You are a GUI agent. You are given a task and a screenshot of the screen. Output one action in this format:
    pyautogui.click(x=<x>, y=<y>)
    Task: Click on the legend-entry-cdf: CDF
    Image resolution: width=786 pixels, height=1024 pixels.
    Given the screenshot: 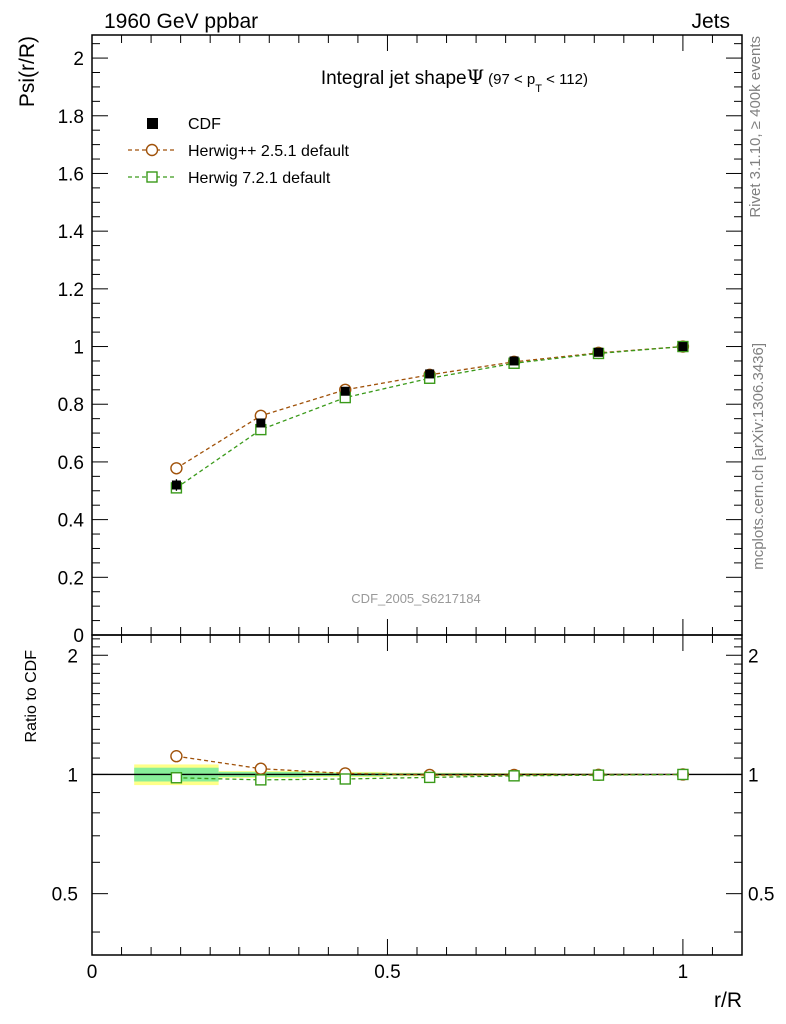 What is the action you would take?
    pyautogui.click(x=184, y=124)
    